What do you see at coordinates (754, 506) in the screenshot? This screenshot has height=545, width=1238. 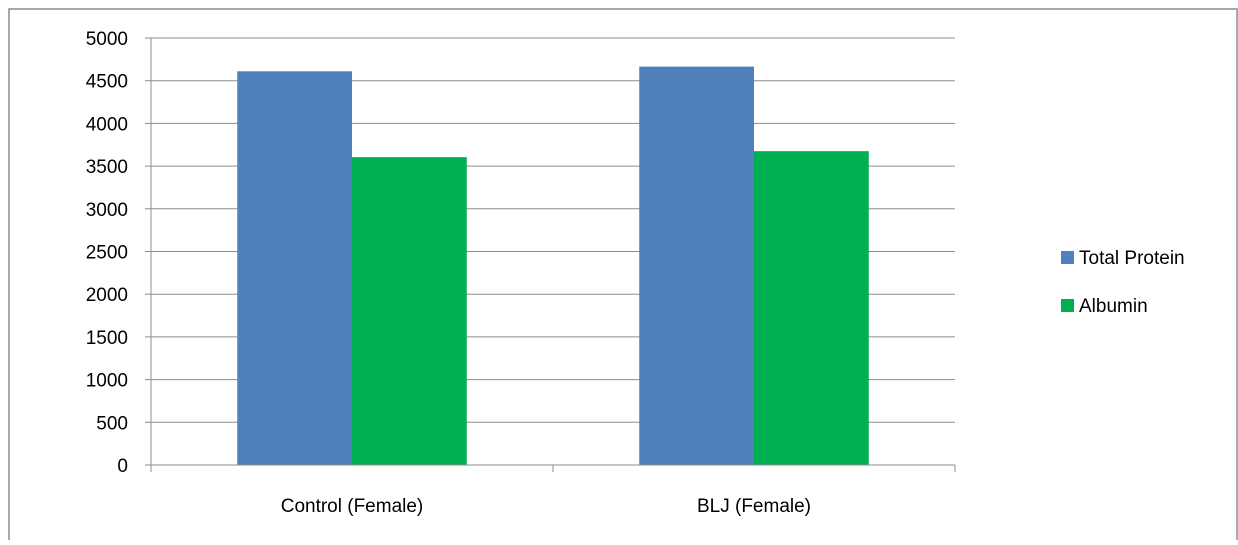 I see `x-category-label: BLJ (Female)` at bounding box center [754, 506].